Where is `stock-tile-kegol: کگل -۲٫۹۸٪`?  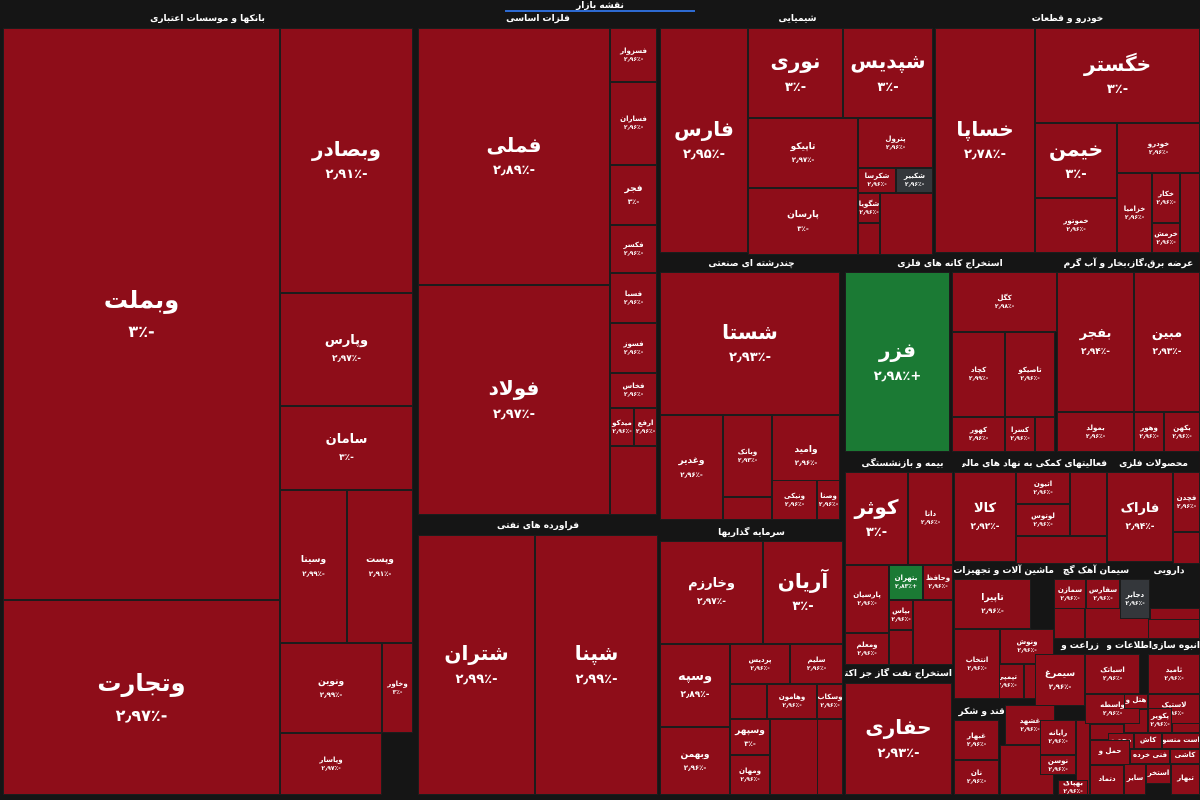 stock-tile-kegol: کگل -۲٫۹۸٪ is located at coordinates (1004, 302).